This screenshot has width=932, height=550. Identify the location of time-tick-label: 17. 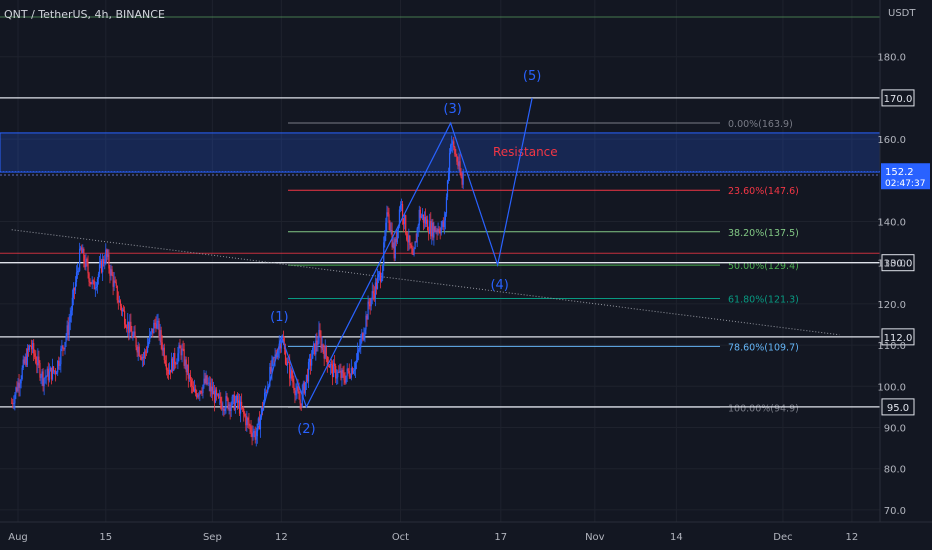
(500, 537).